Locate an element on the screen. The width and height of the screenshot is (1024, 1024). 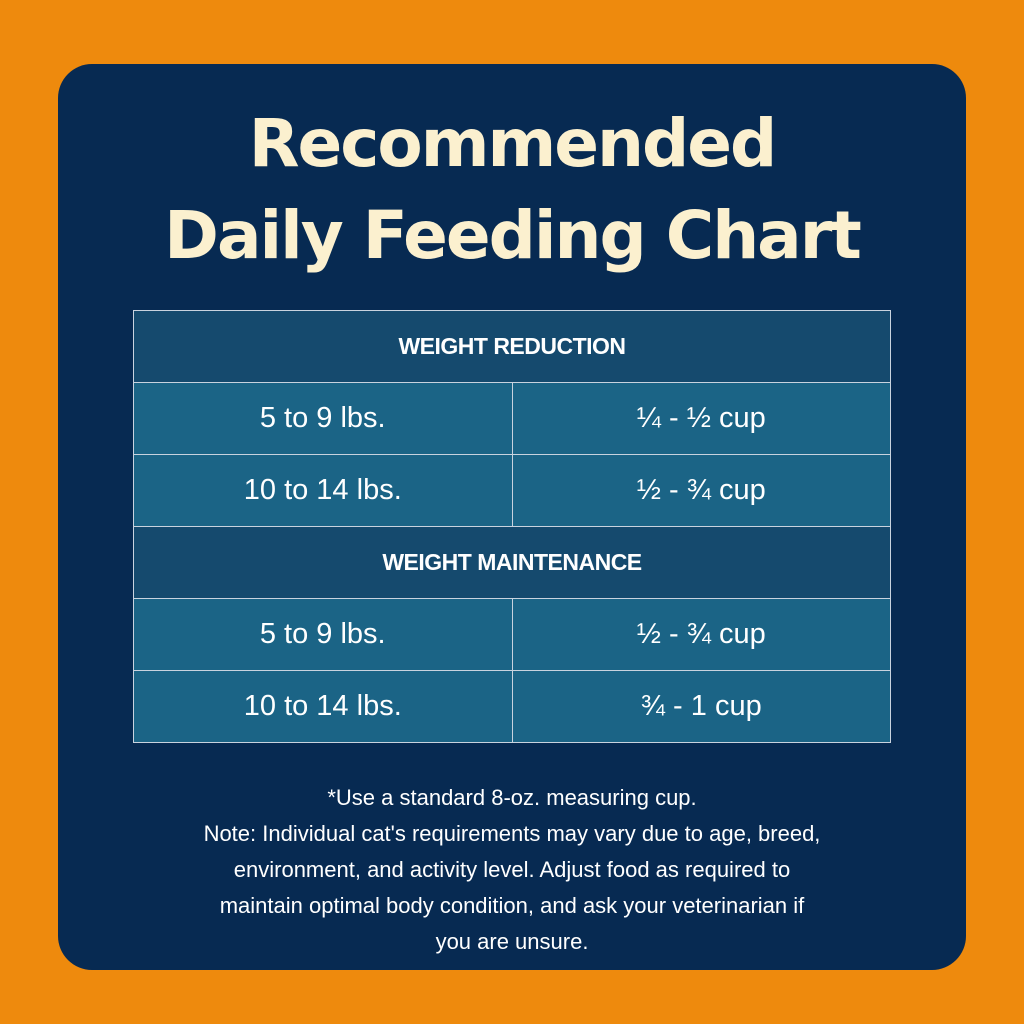
table-row: 5 to 9 lbs. ¼ - ½ cup is located at coordinates (512, 418).